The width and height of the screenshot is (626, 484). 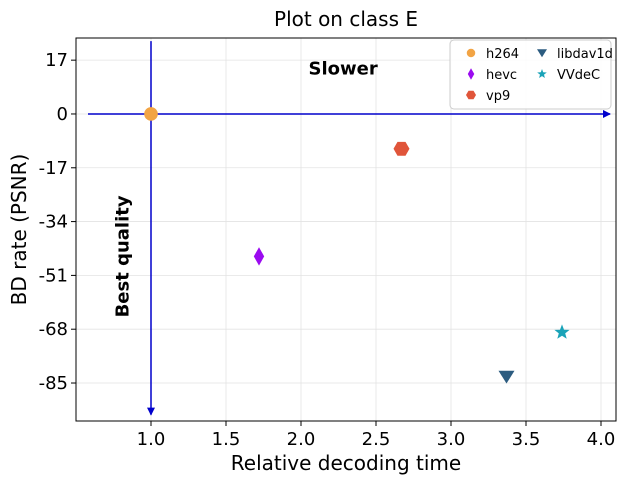 I want to click on y-tick-label: 0, so click(x=62, y=114).